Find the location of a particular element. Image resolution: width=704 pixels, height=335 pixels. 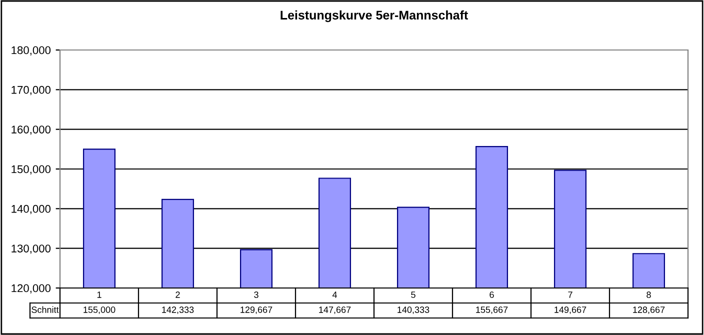

text: Schnitt is located at coordinates (45, 309).